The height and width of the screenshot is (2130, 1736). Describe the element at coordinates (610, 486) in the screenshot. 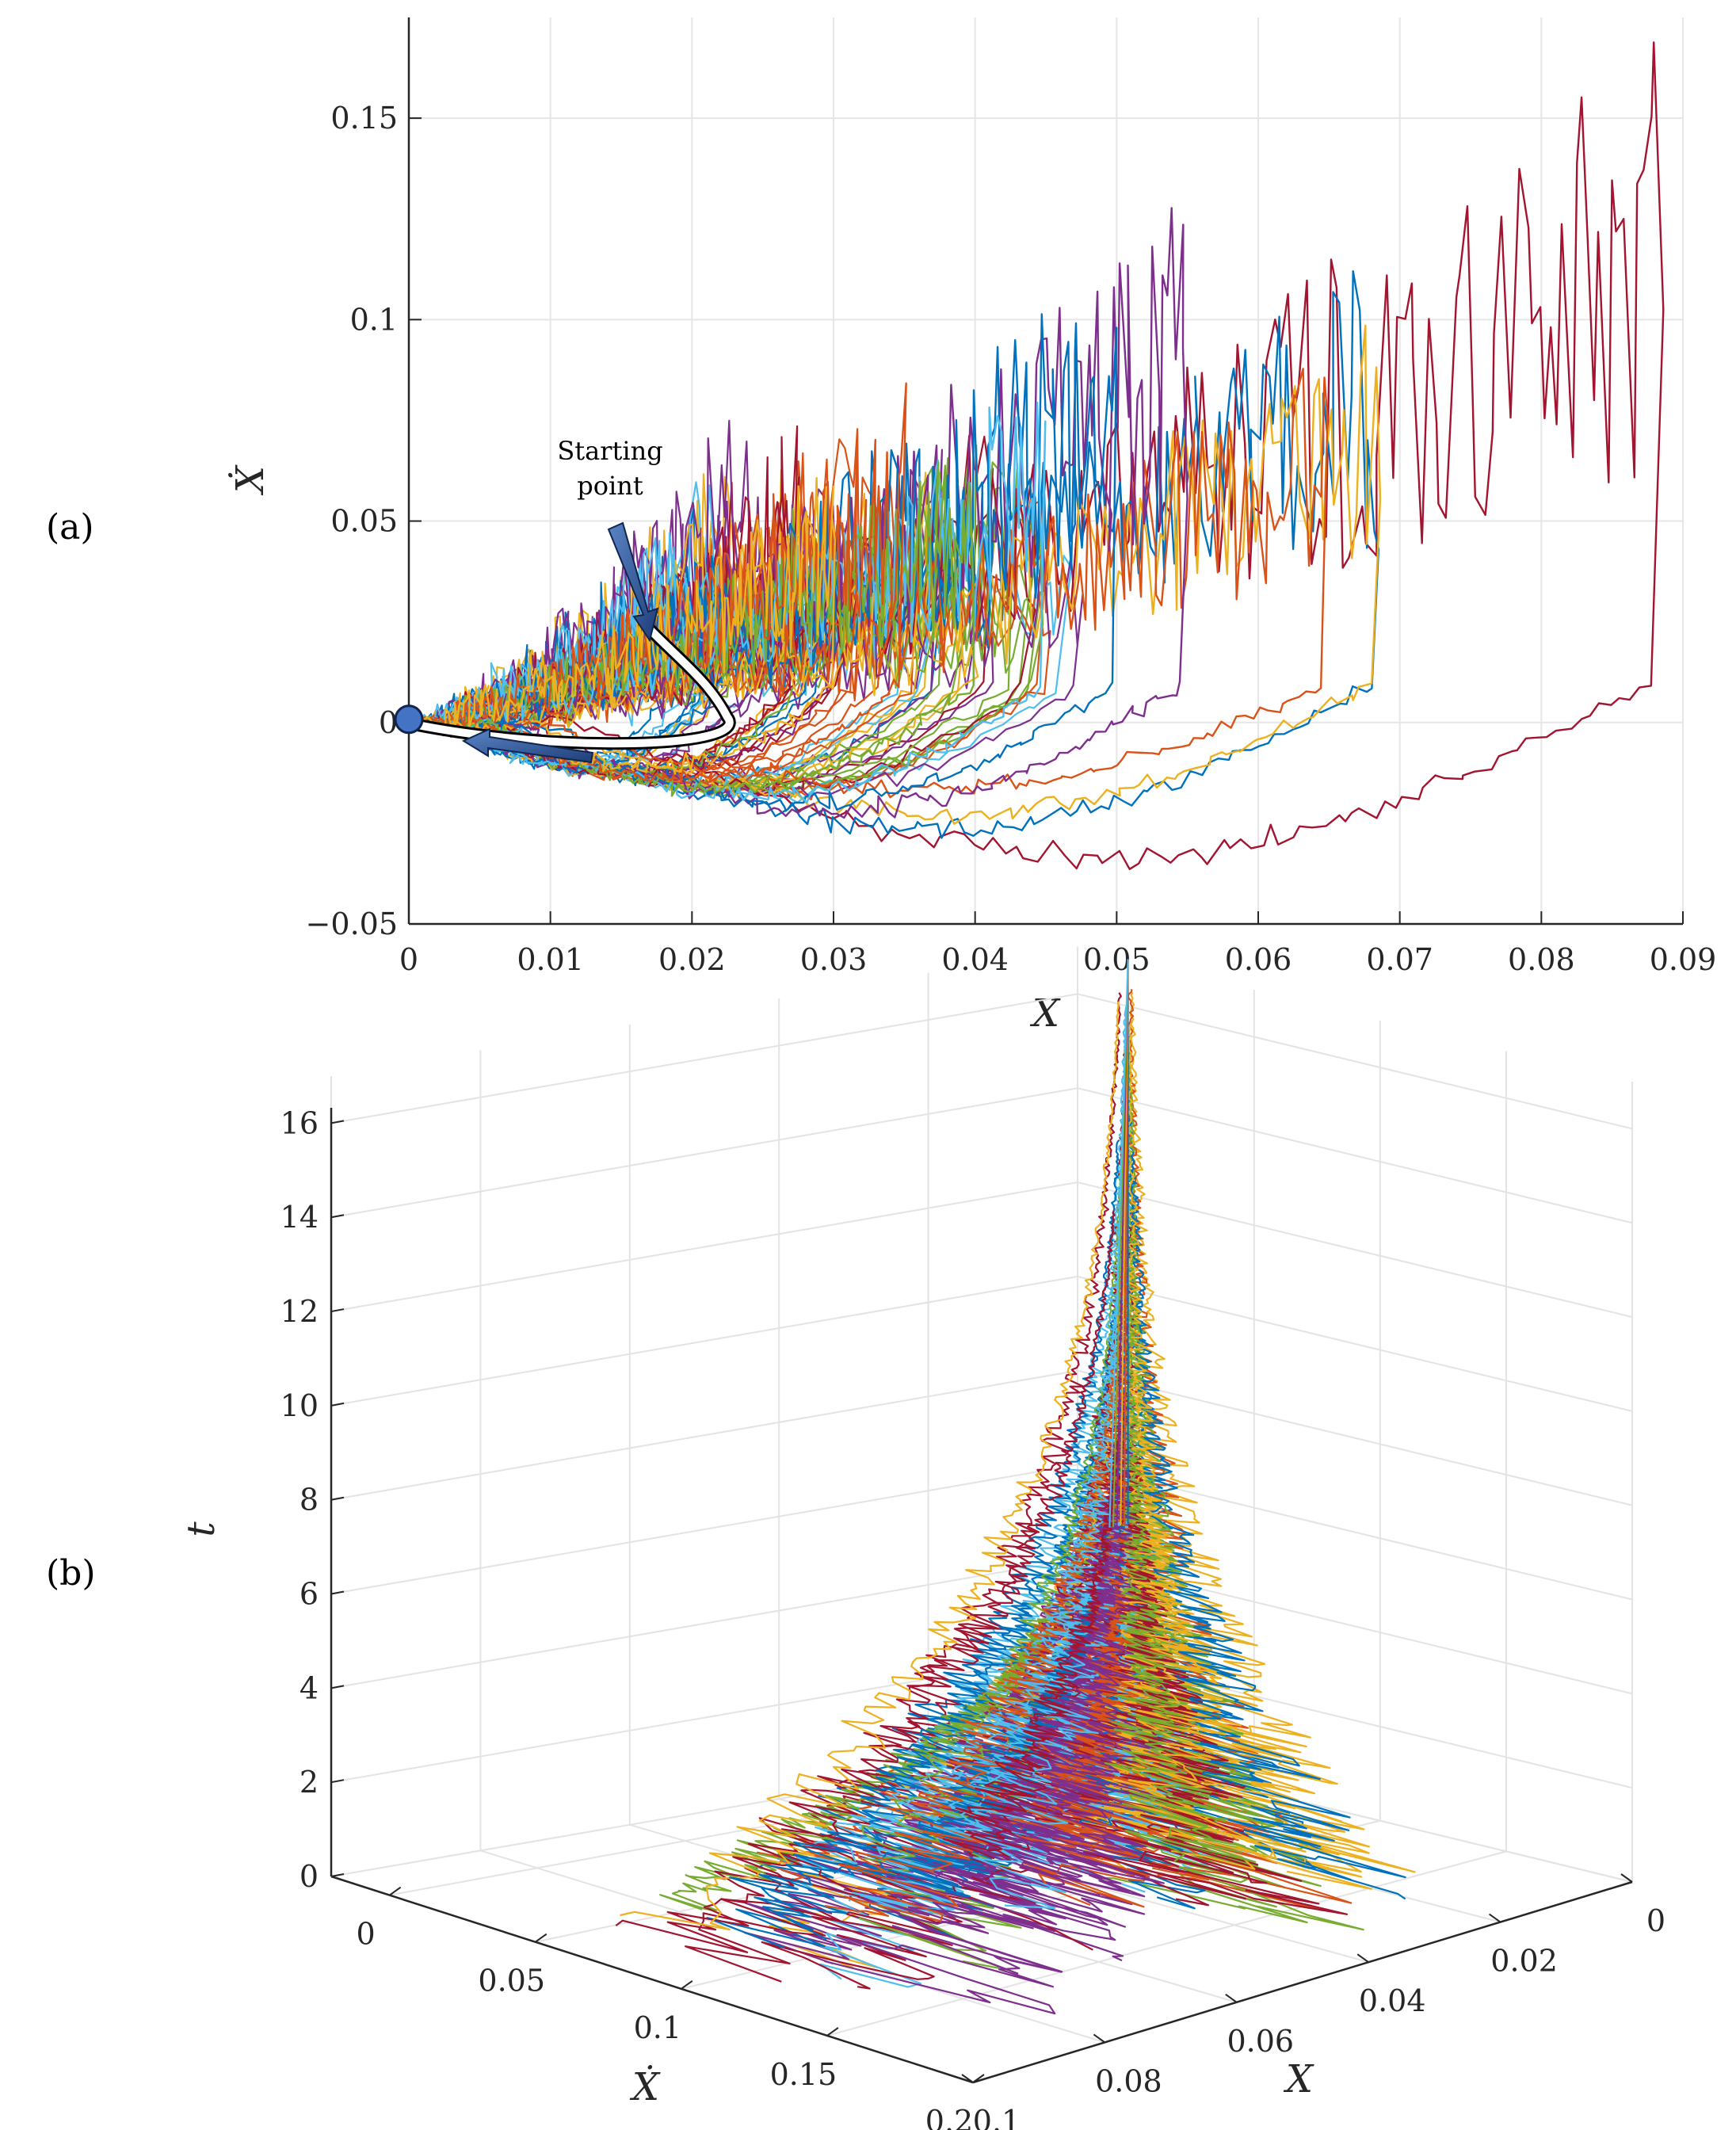

I see `annotation-line-2: point` at that location.